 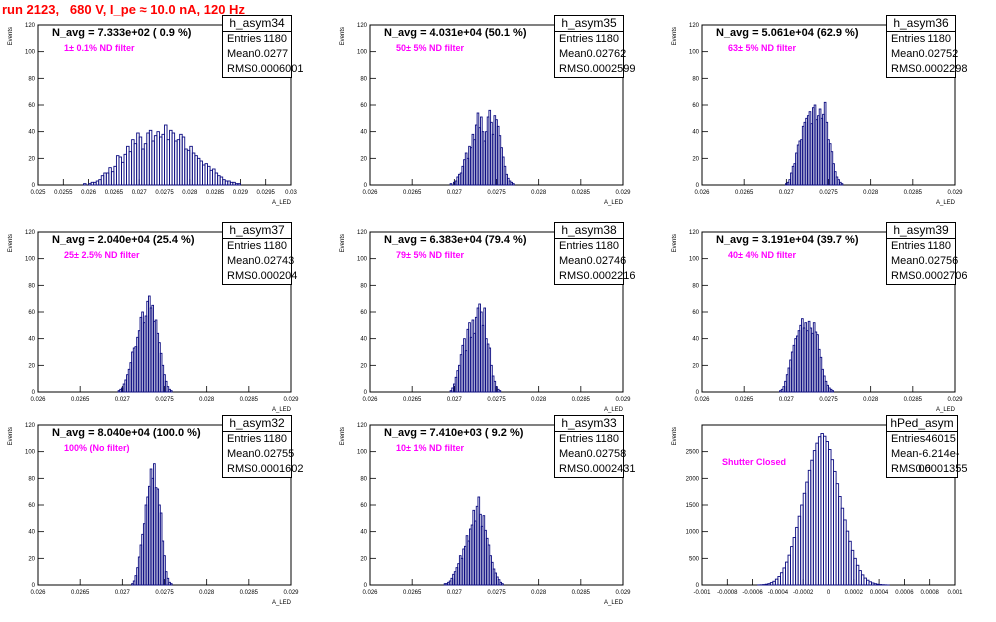 I want to click on stats-value: 1180, so click(x=607, y=439).